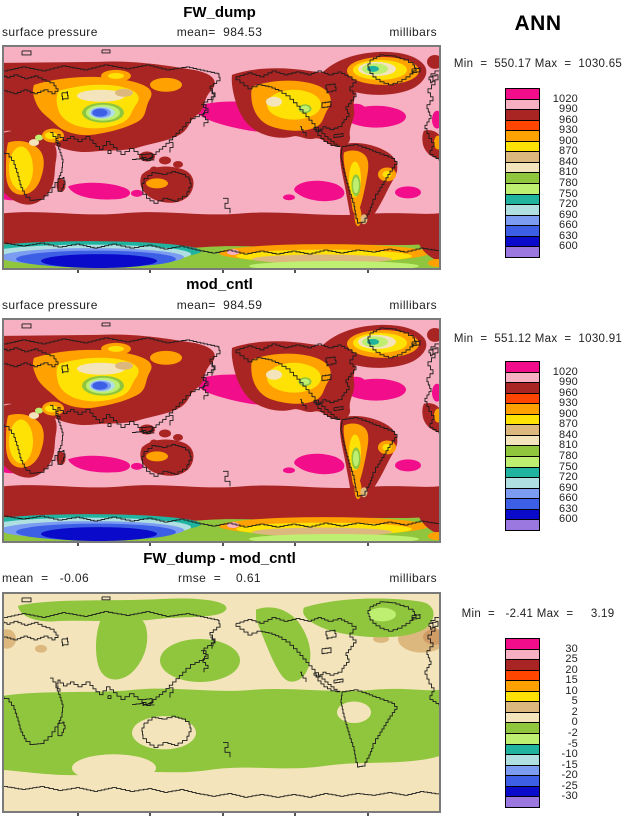  I want to click on legend-level-label: 0, so click(574, 722).